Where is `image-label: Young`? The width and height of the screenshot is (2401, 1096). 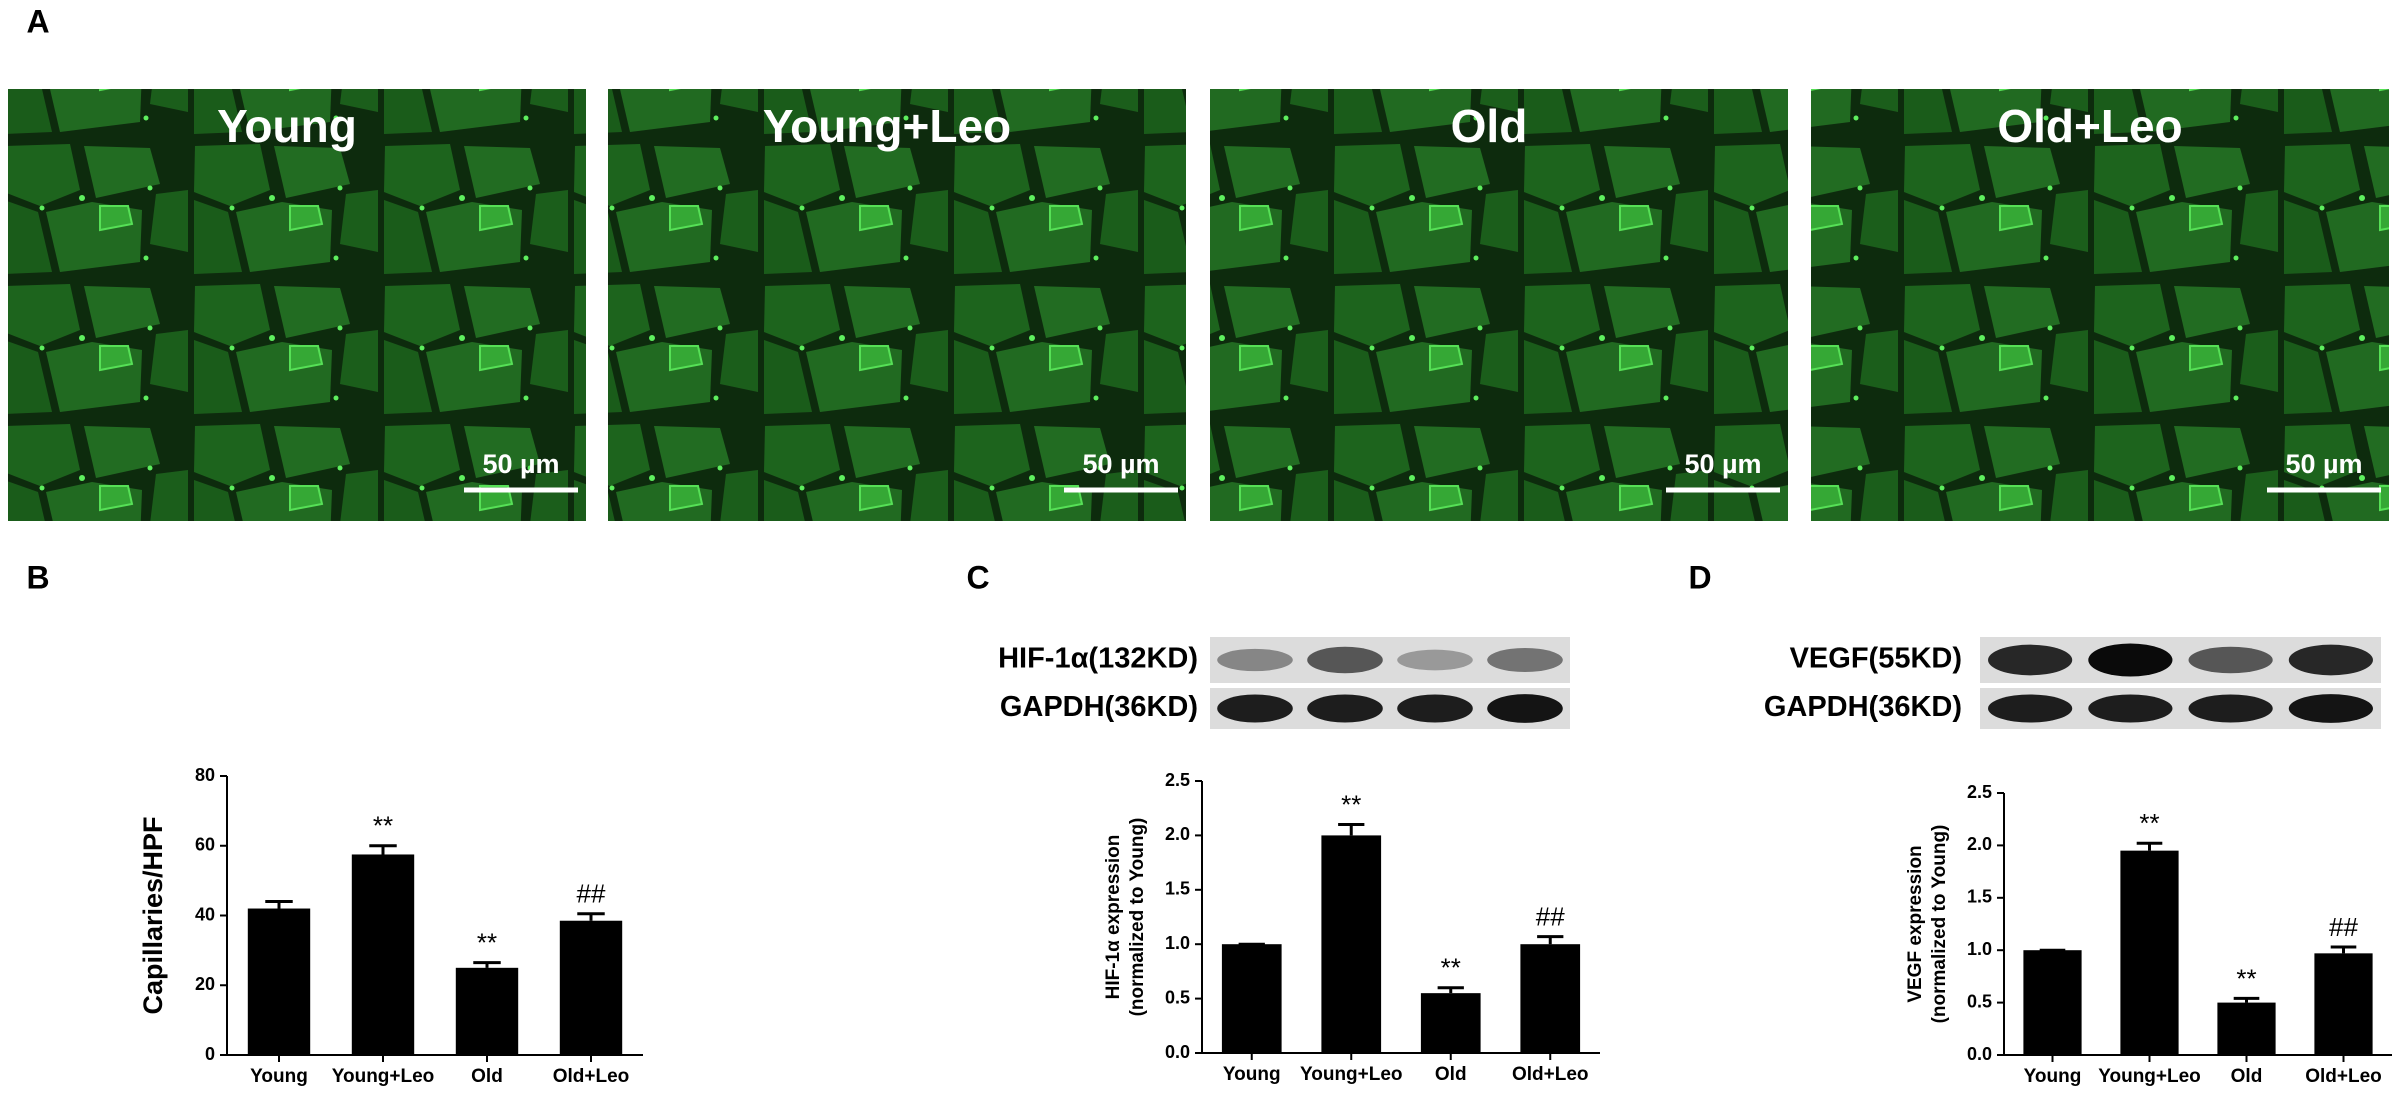 image-label: Young is located at coordinates (287, 126).